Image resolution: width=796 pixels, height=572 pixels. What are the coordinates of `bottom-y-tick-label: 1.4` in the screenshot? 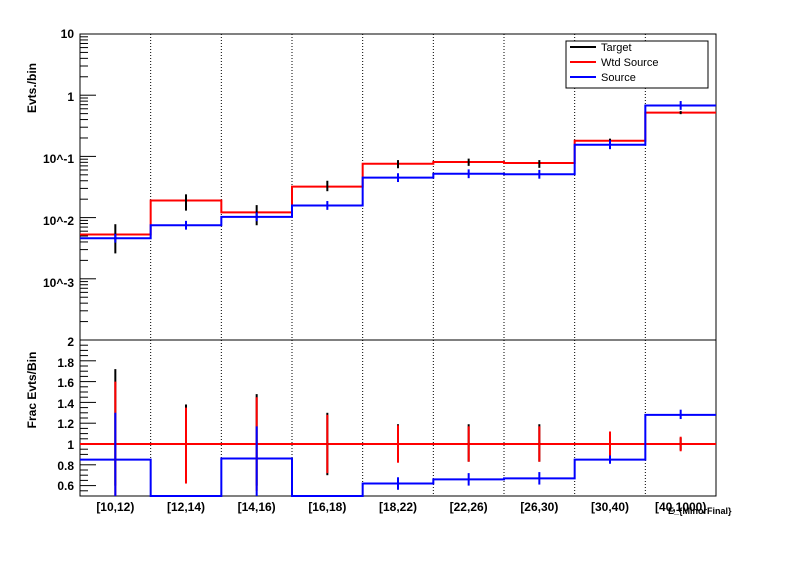 It's located at (65, 404).